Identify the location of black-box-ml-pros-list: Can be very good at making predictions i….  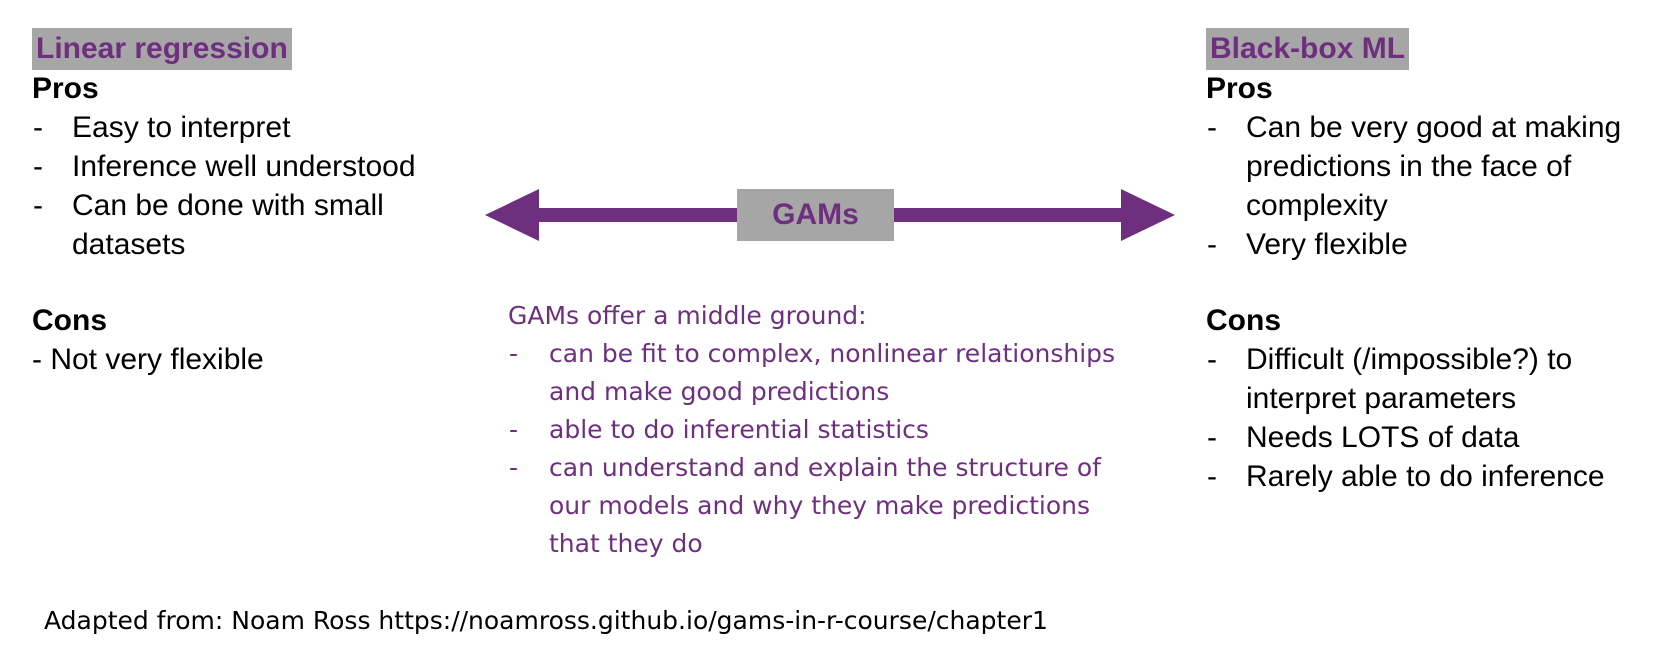
(1436, 186).